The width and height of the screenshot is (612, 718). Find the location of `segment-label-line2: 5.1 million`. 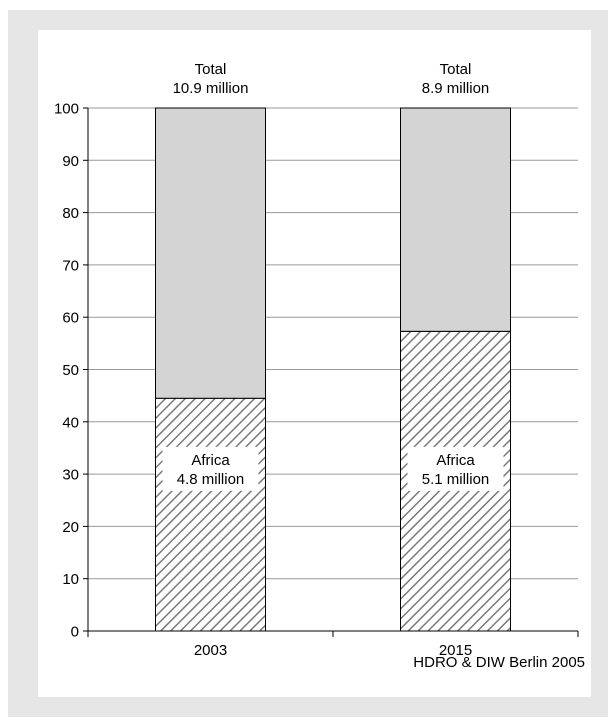

segment-label-line2: 5.1 million is located at coordinates (456, 479).